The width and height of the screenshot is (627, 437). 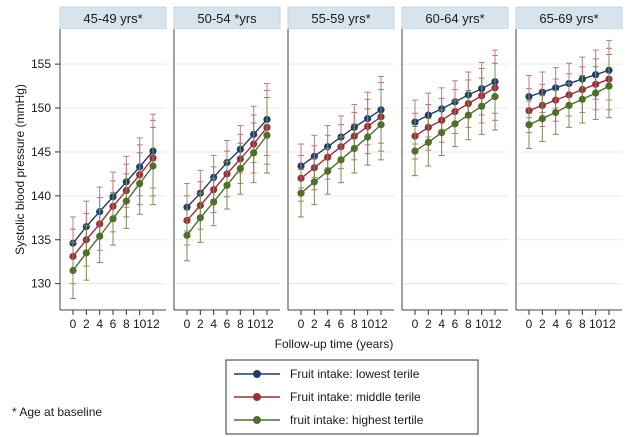 What do you see at coordinates (357, 420) in the screenshot?
I see `legend-label: fruit intake: highest tertile` at bounding box center [357, 420].